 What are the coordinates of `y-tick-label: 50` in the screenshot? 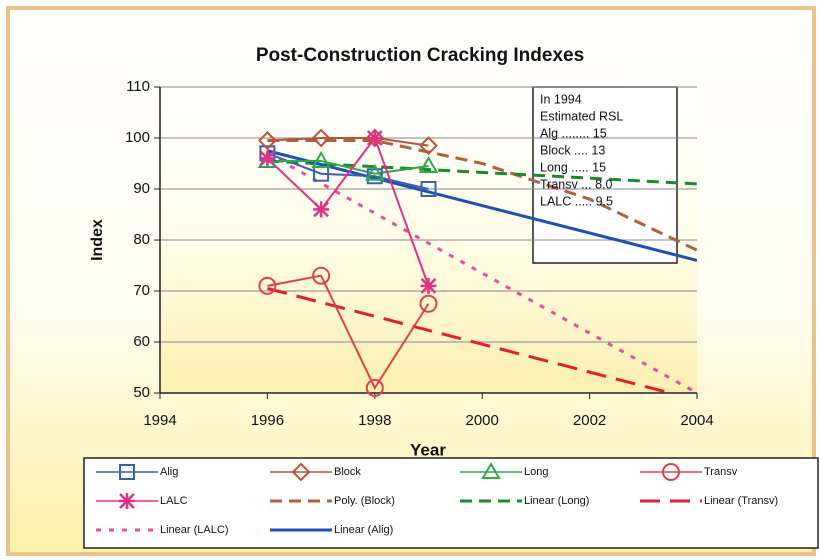 It's located at (141, 392).